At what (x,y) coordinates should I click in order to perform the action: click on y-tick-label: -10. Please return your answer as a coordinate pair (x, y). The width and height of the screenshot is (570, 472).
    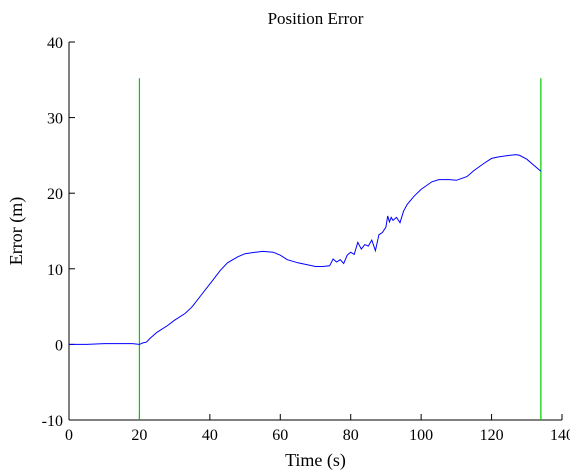
    Looking at the image, I should click on (52, 421).